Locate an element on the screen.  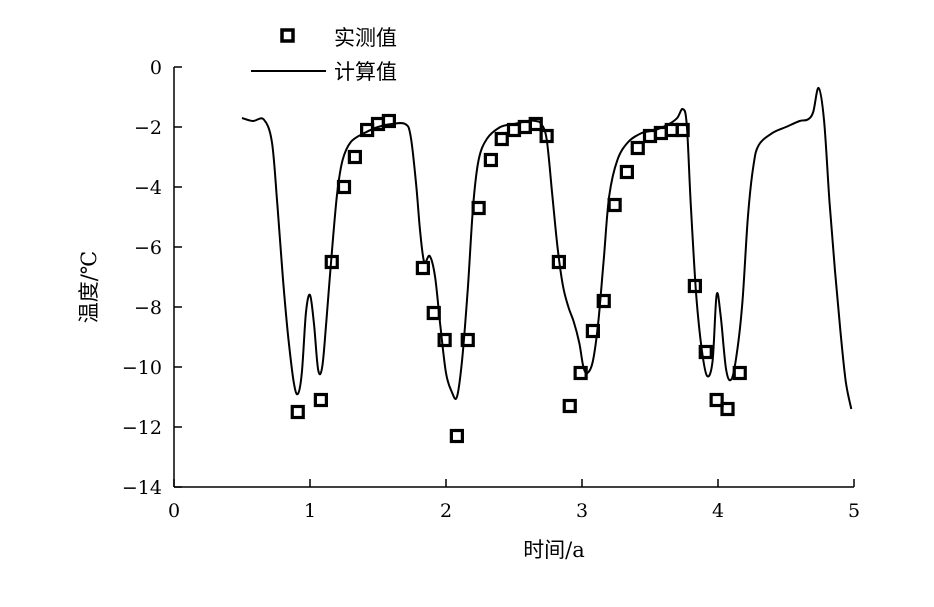
x-tick-label: 0 is located at coordinates (174, 511).